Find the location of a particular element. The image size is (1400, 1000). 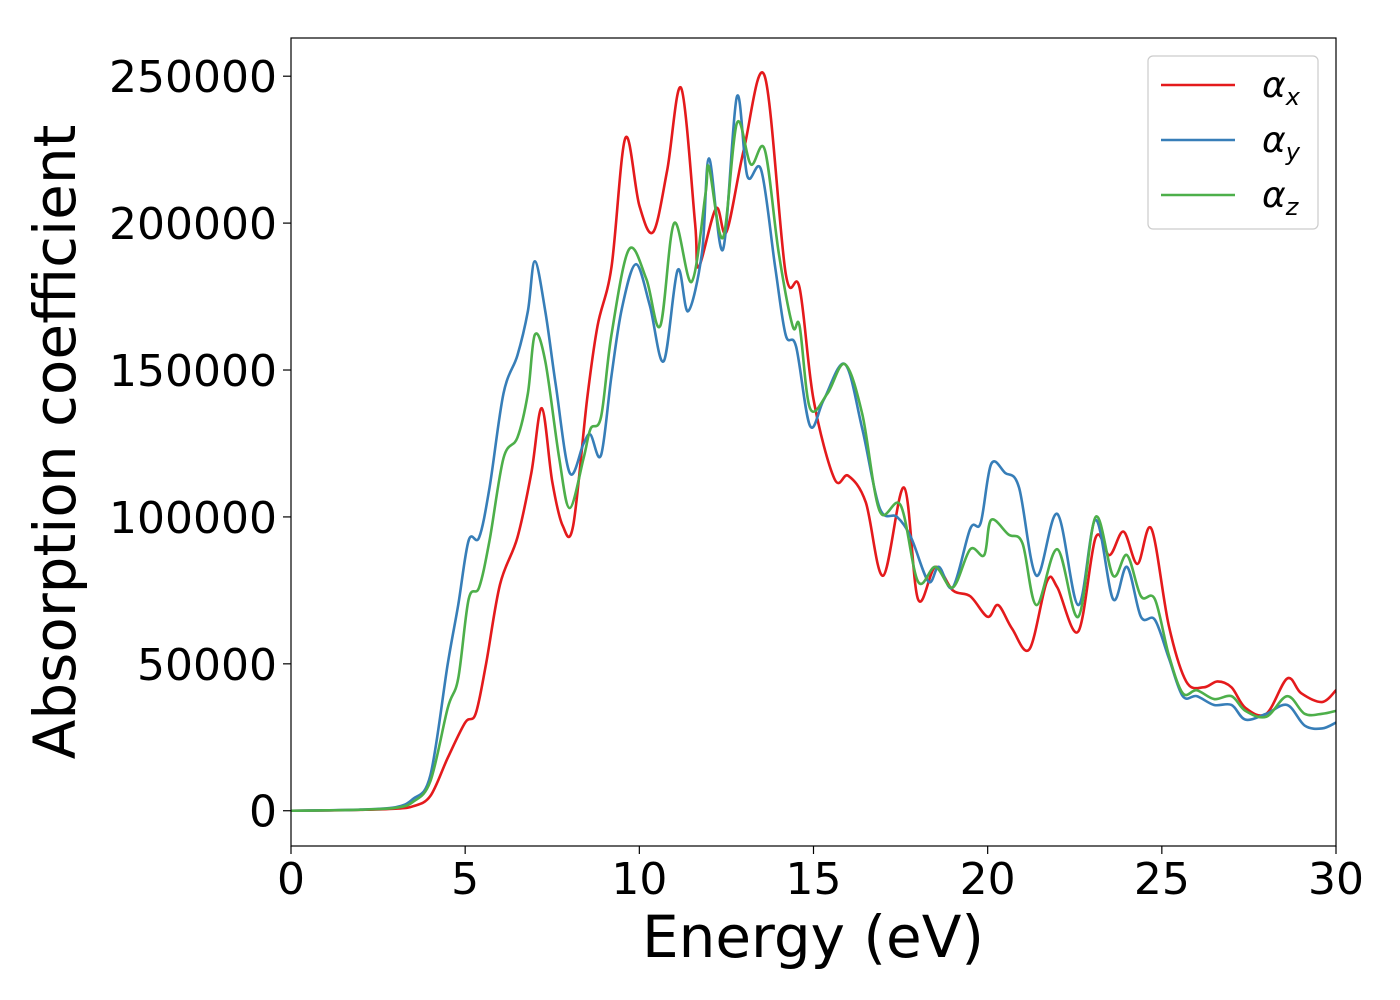

y-tick-label: 100000 is located at coordinates (193, 518).